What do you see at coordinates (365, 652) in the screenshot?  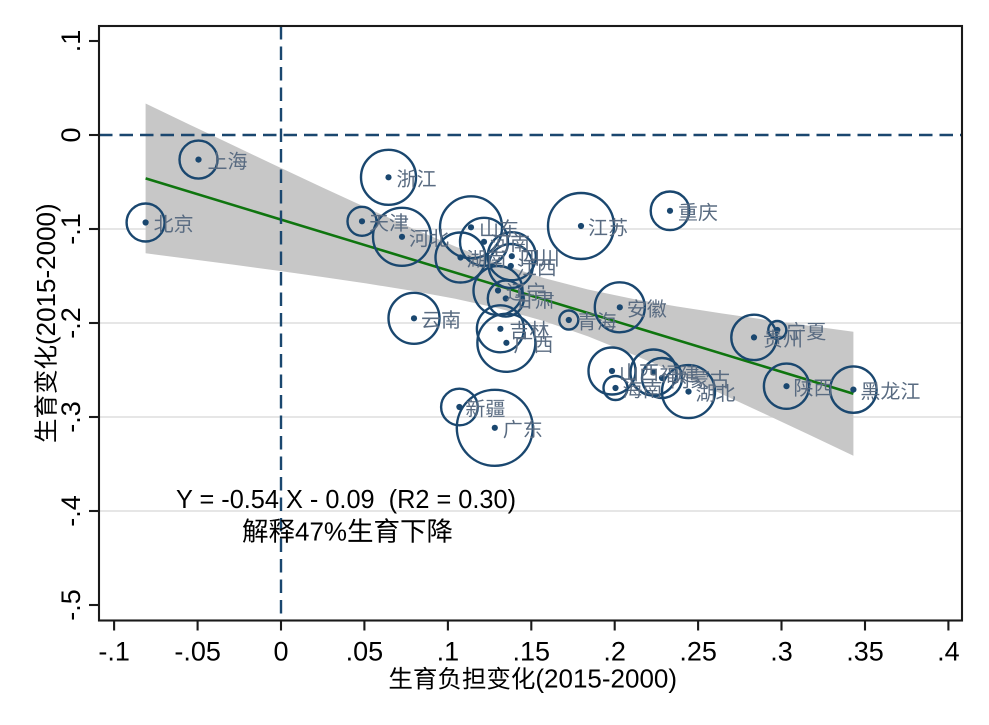 I see `svg-text: .05` at bounding box center [365, 652].